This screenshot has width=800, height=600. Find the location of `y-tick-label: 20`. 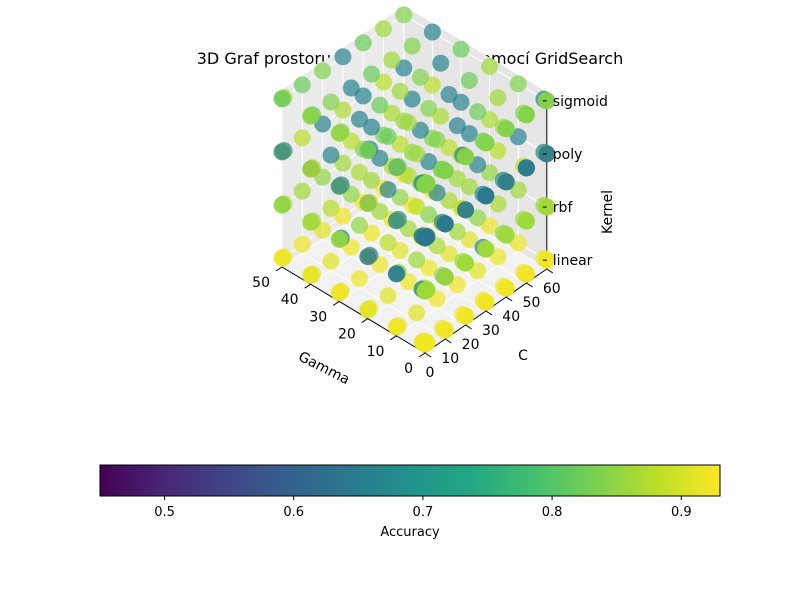

y-tick-label: 20 is located at coordinates (471, 345).